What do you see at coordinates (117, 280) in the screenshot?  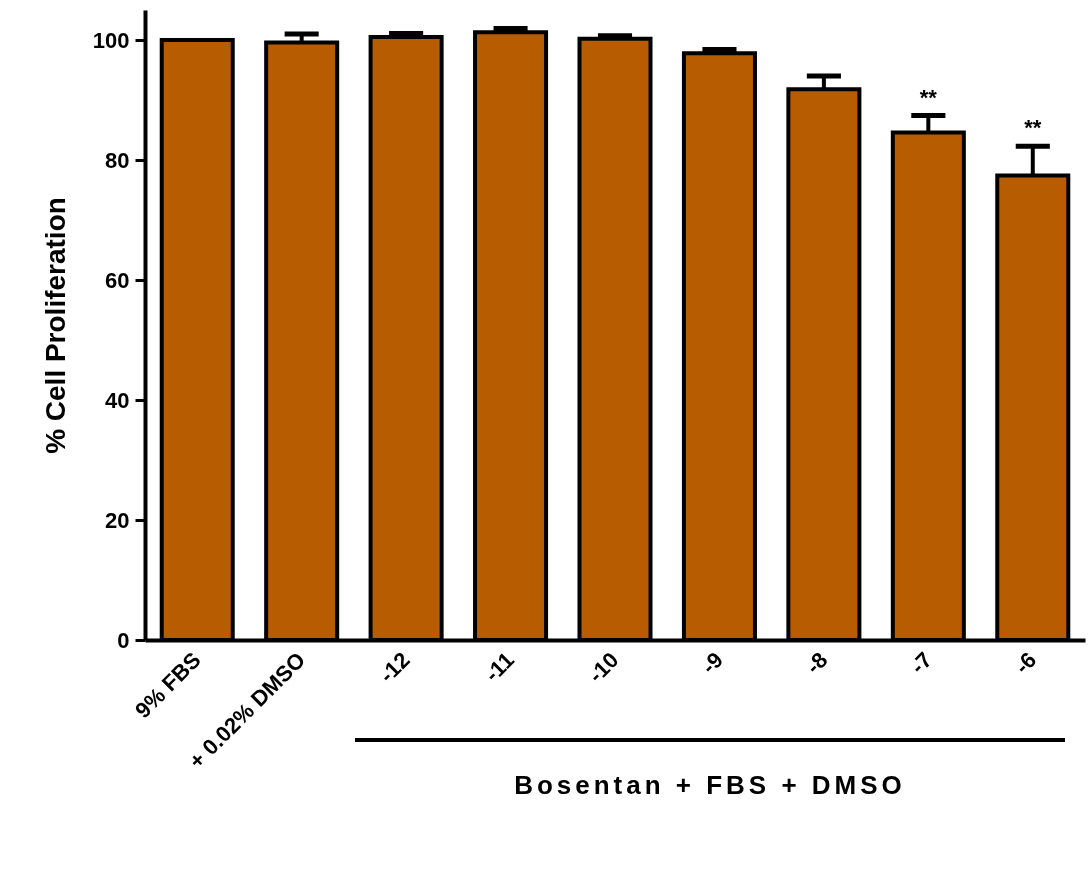 I see `y-tick-label: 60` at bounding box center [117, 280].